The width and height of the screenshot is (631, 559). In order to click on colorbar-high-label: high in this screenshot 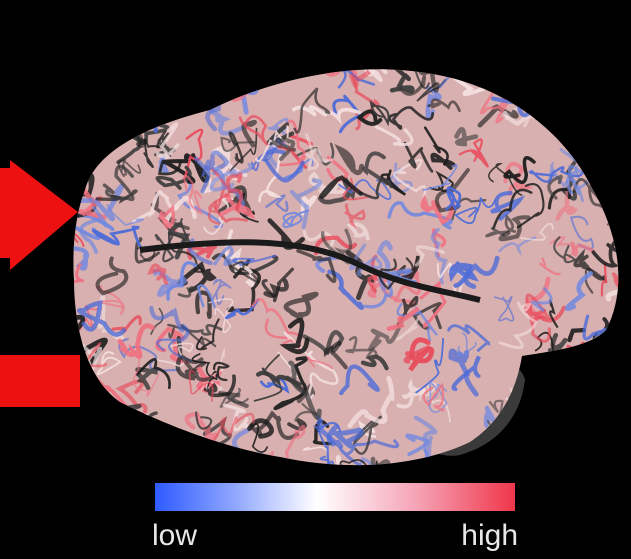, I will do `click(489, 535)`.